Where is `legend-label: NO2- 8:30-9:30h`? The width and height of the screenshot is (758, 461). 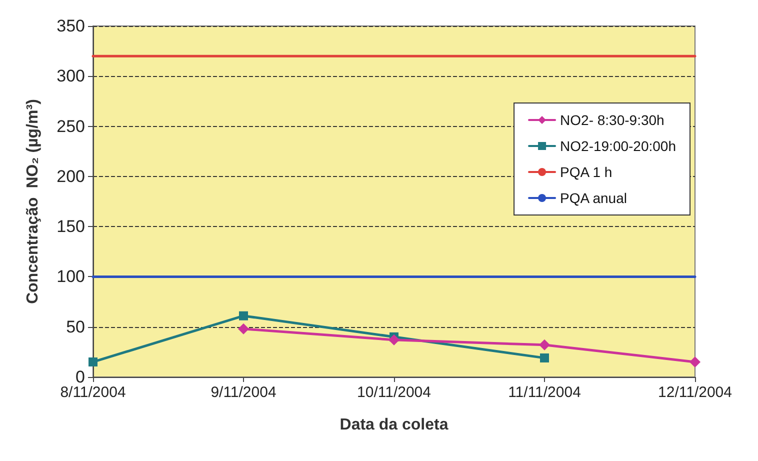
legend-label: NO2- 8:30-9:30h is located at coordinates (612, 120).